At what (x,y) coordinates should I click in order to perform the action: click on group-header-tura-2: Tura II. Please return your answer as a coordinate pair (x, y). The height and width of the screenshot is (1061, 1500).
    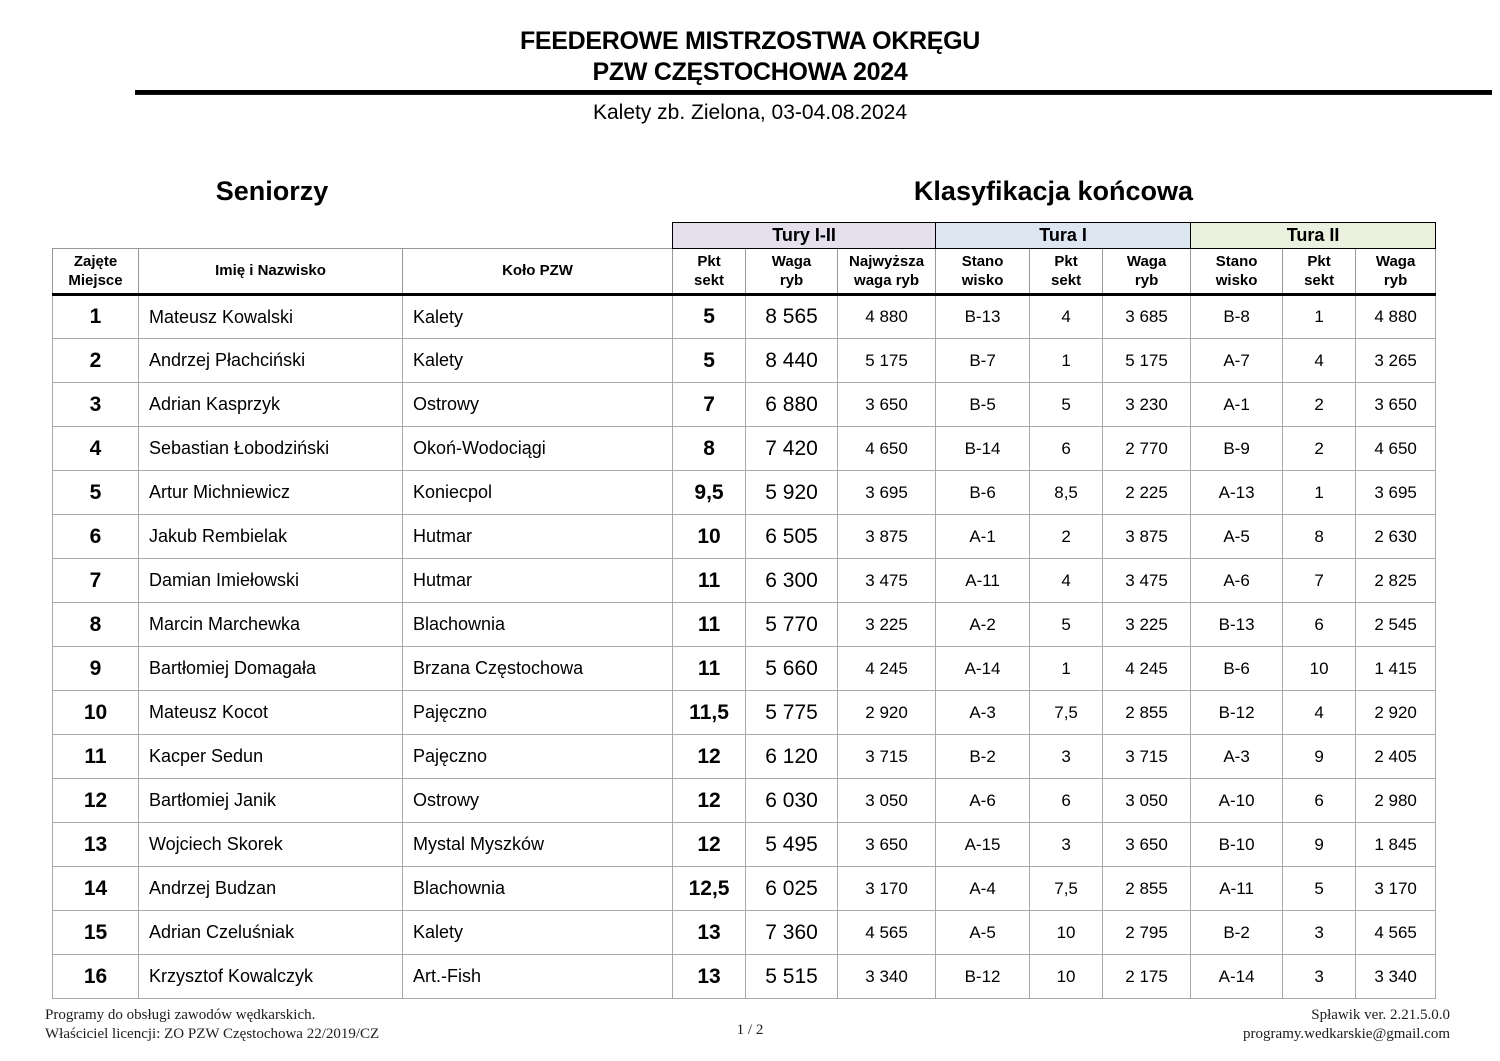
    Looking at the image, I should click on (1313, 235).